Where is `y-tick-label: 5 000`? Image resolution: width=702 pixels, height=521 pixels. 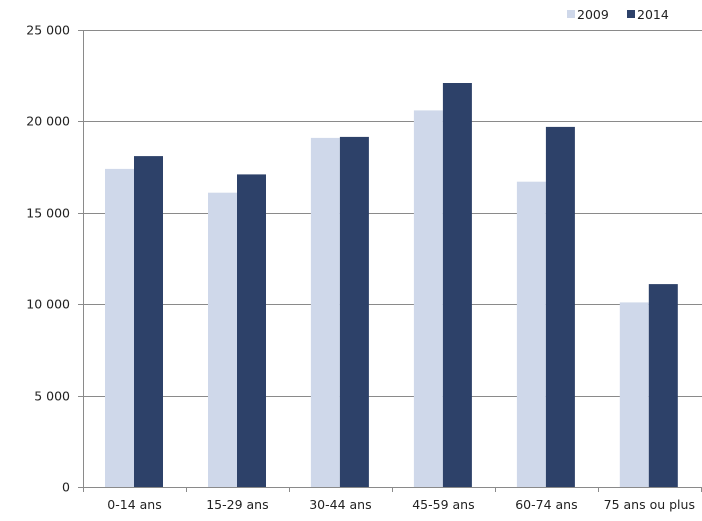
y-tick-label: 5 000 is located at coordinates (52, 396).